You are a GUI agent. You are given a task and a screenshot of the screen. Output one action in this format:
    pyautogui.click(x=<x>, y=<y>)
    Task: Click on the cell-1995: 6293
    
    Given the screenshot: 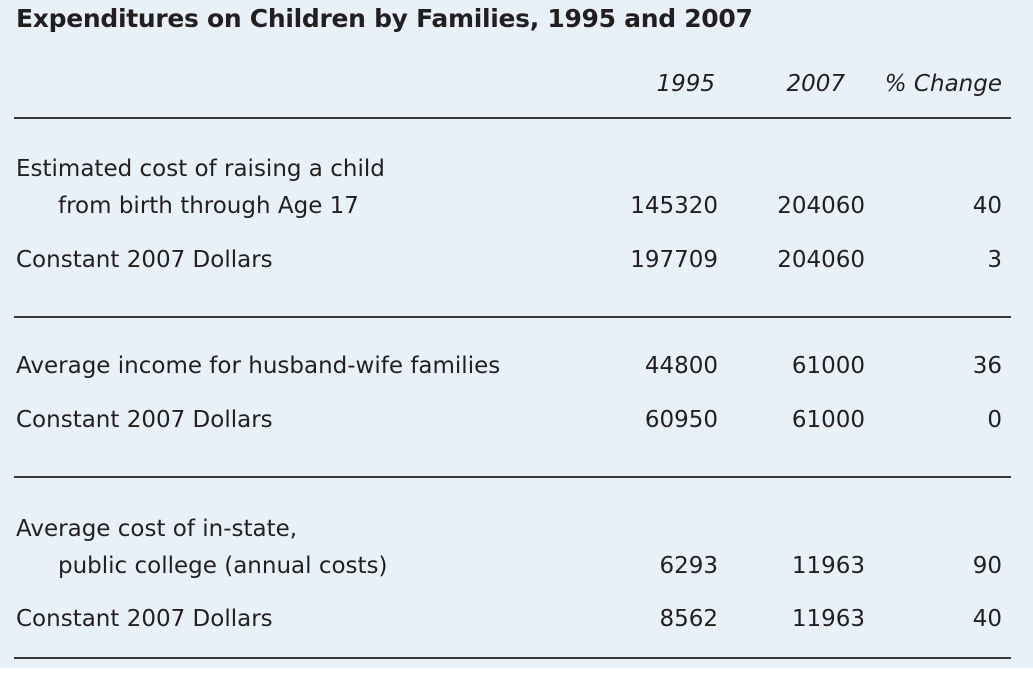 What is the action you would take?
    pyautogui.click(x=688, y=566)
    